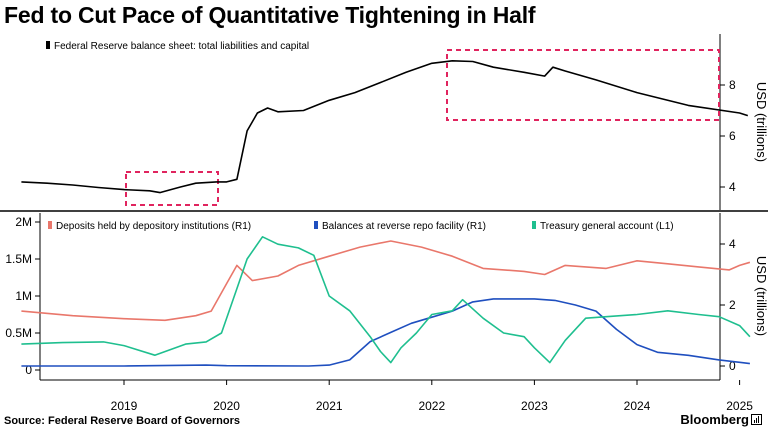 The width and height of the screenshot is (768, 432). Describe the element at coordinates (732, 305) in the screenshot. I see `right-ytick-label: 2` at that location.